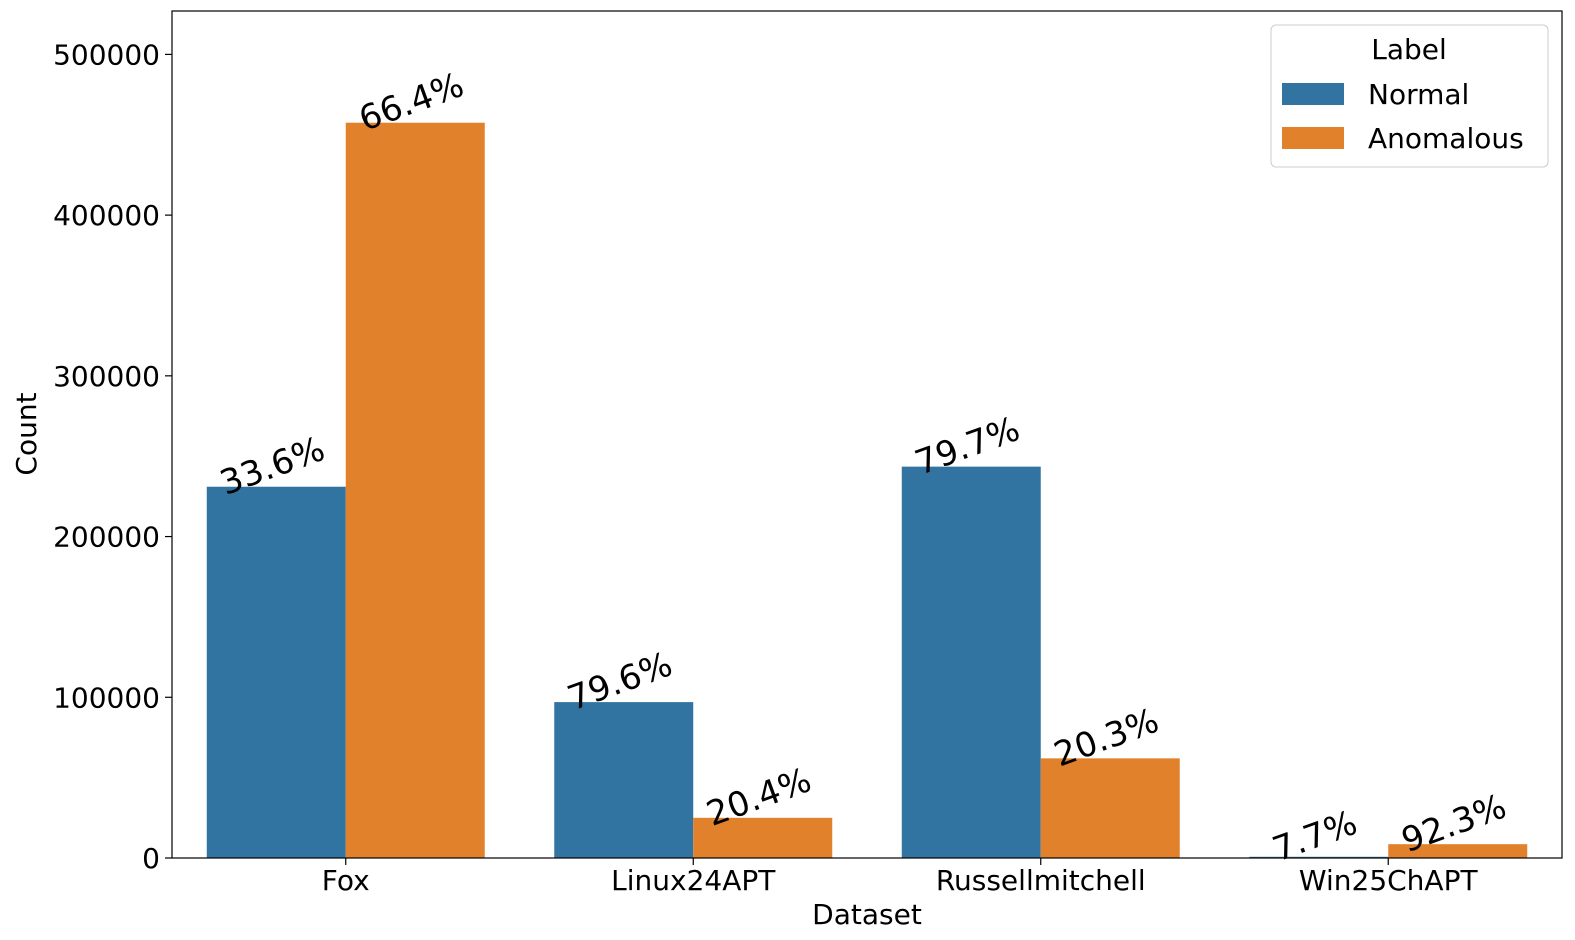 This screenshot has width=1575, height=940. I want to click on bar-anomalous-win25chapt, so click(1458, 851).